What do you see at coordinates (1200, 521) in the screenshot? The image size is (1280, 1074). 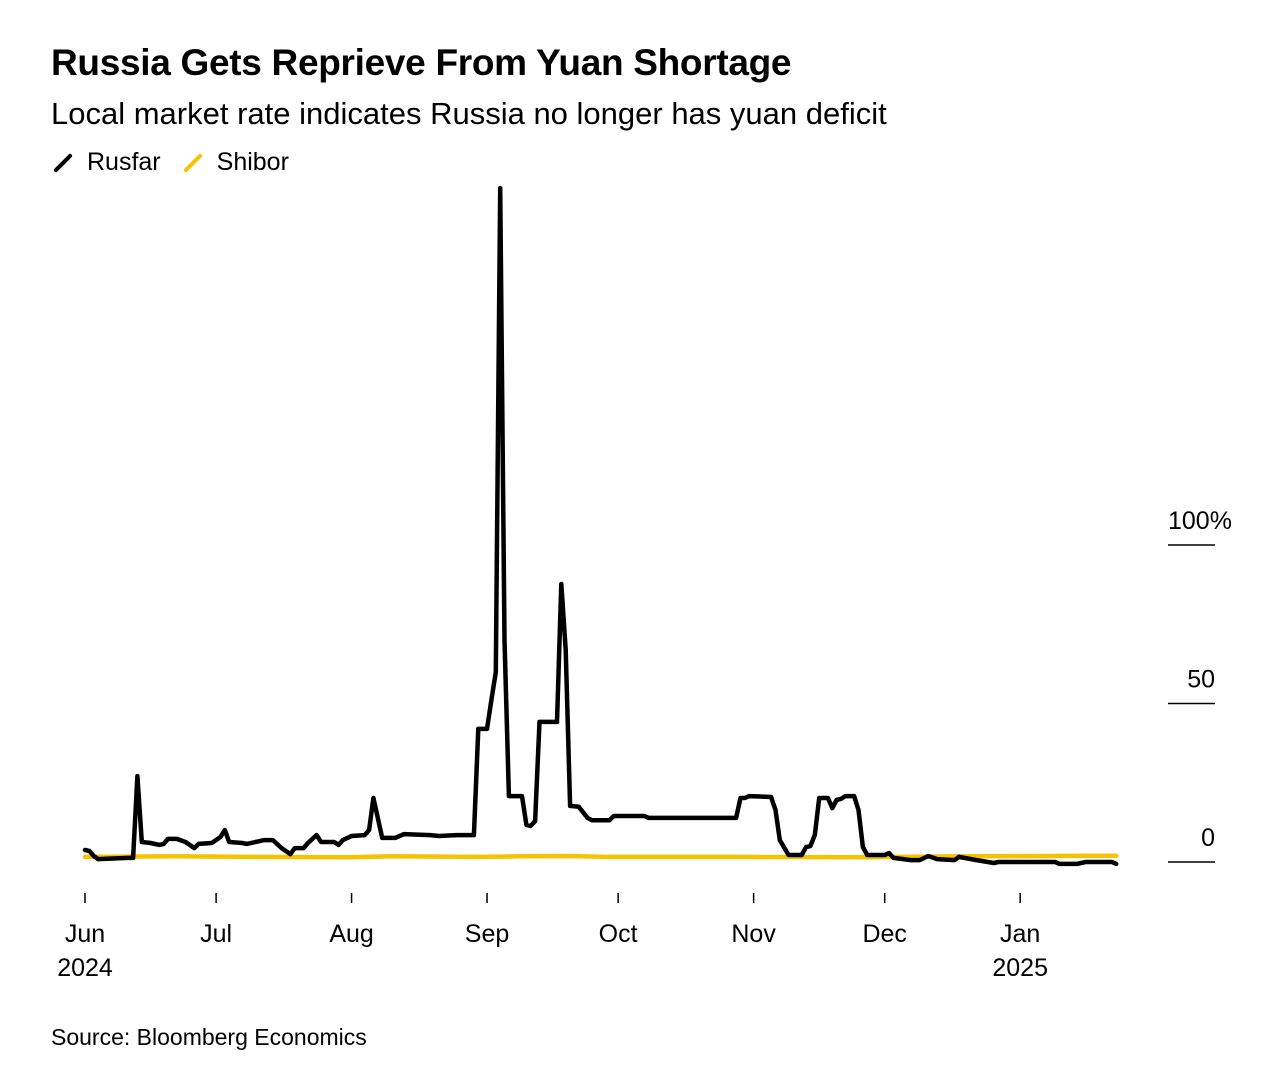 I see `y-tick-label: 100%` at bounding box center [1200, 521].